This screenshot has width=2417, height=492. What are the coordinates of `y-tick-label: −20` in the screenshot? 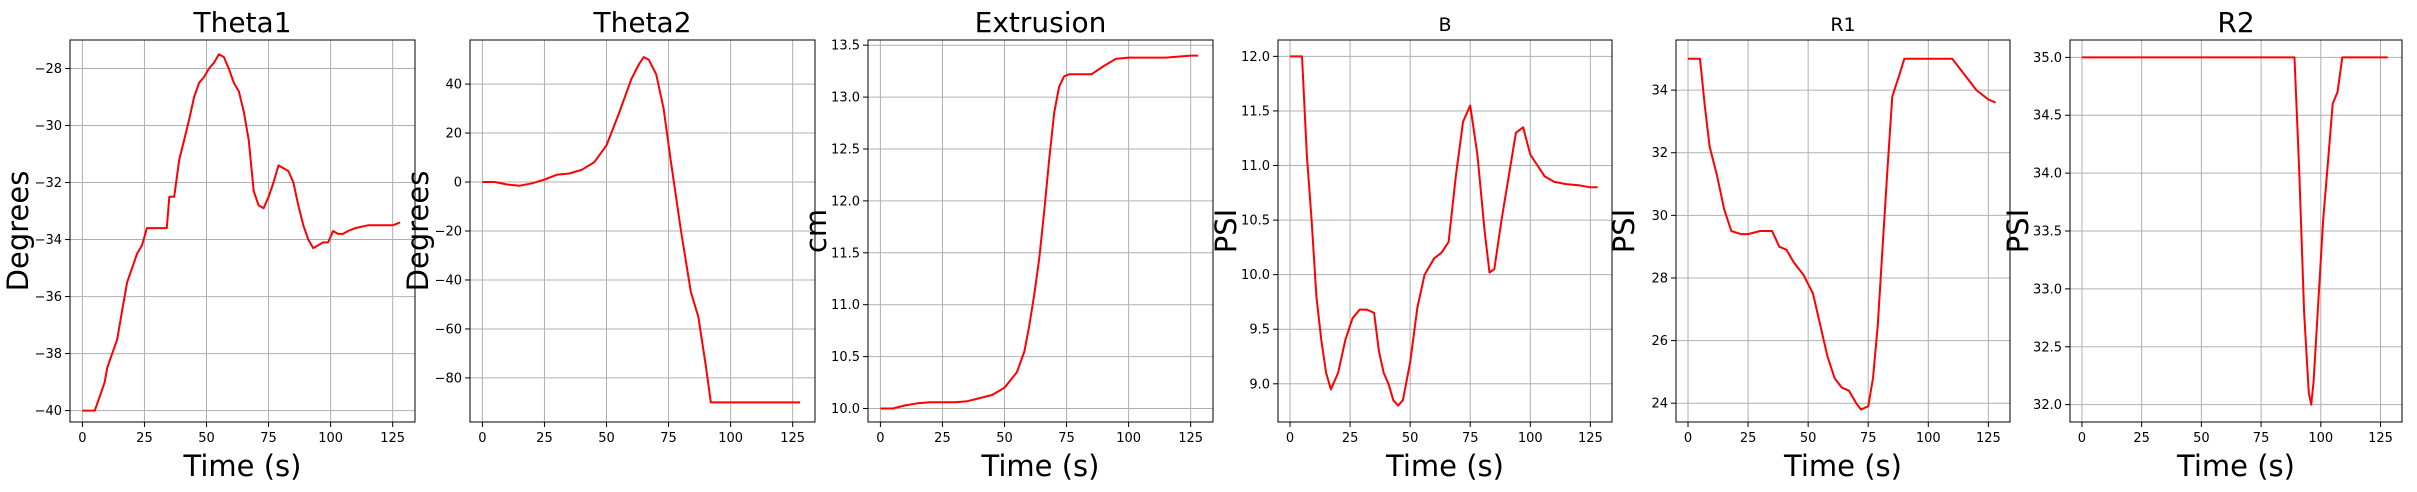 It's located at (448, 232).